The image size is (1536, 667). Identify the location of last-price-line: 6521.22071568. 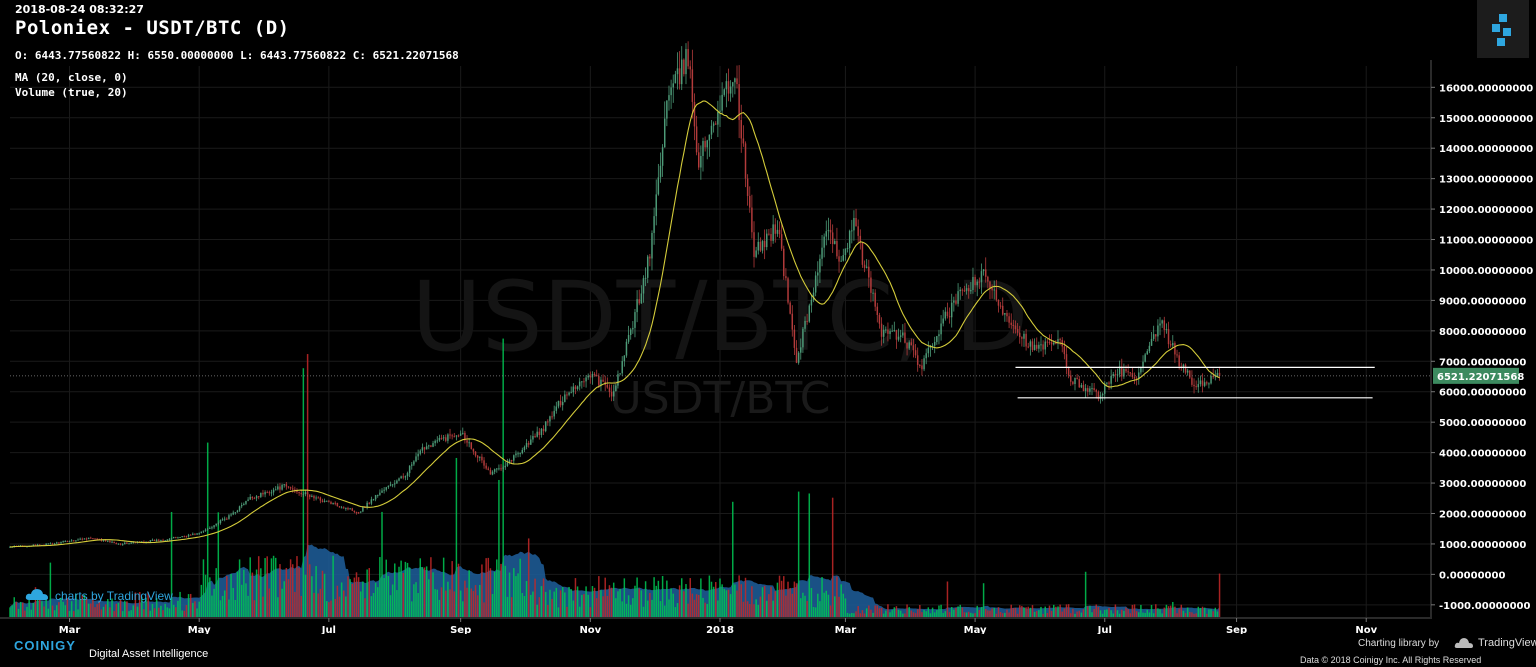
(767, 375).